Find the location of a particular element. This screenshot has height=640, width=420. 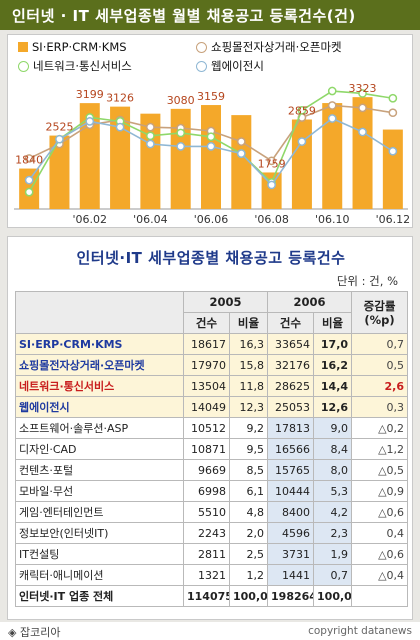

table-row: IT컨설팅 2811 2,5 3731 1,9 △0,6 is located at coordinates (212, 554).